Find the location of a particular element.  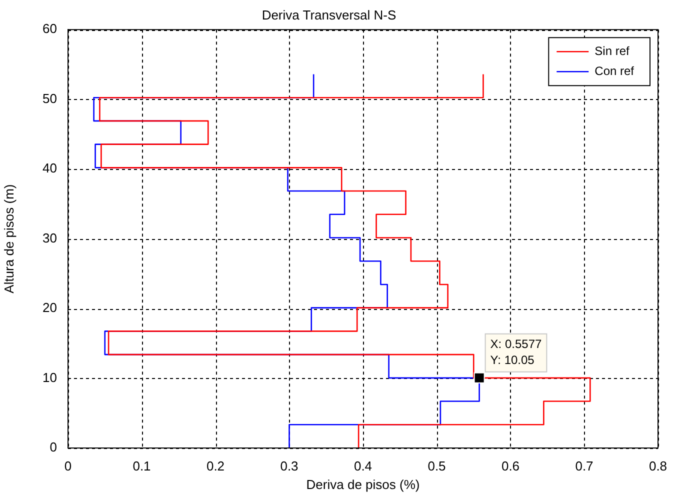

x-tick-label: 0.8 is located at coordinates (658, 466).